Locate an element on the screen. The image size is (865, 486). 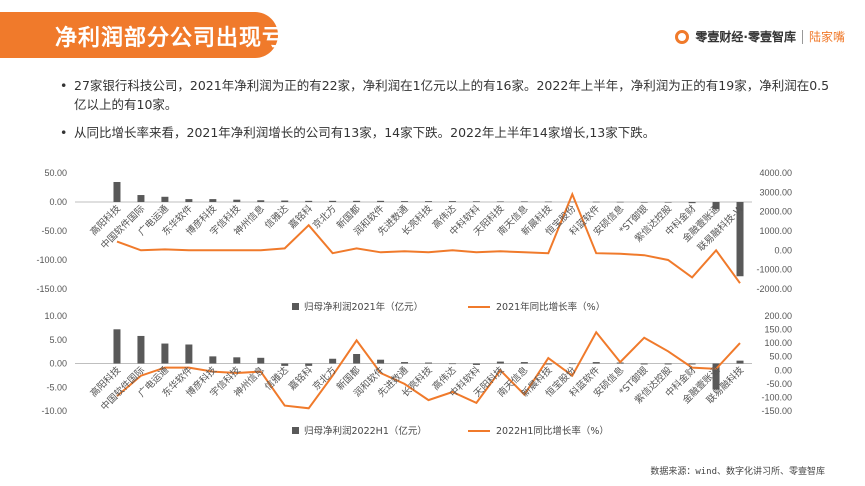
chart2-y-tick-right: -50.00 is located at coordinates (779, 384).